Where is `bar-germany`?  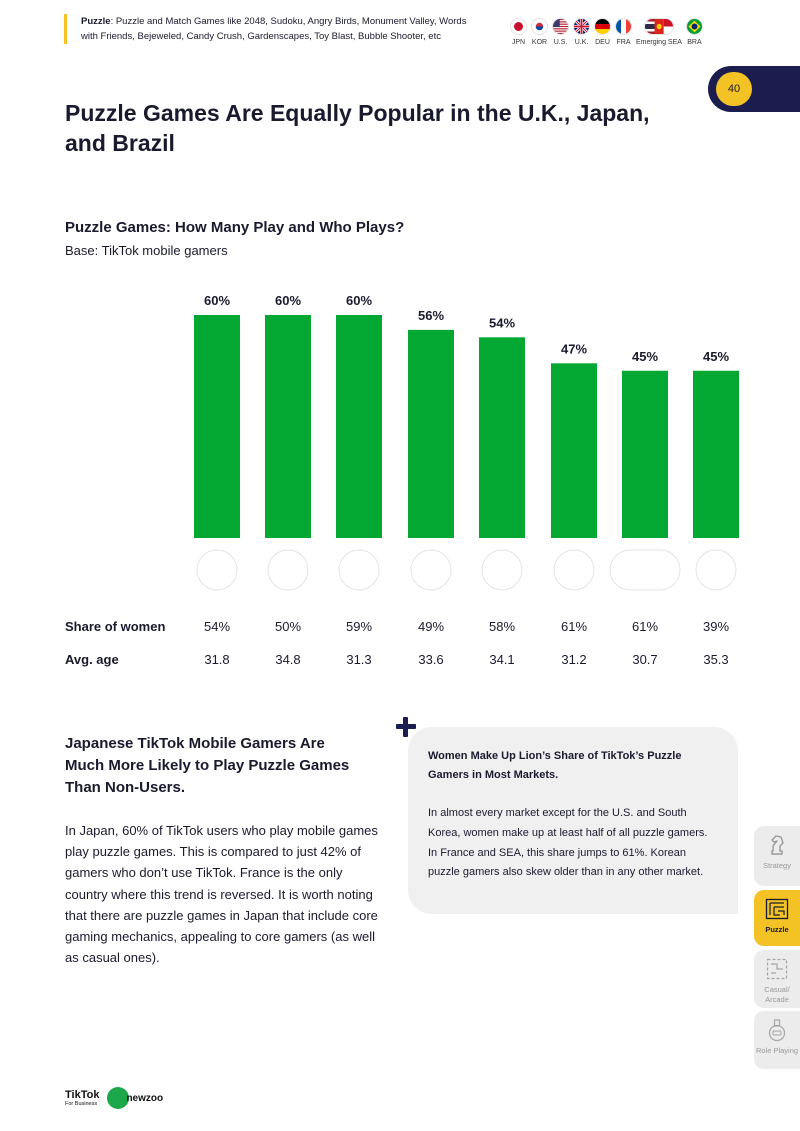 bar-germany is located at coordinates (502, 437).